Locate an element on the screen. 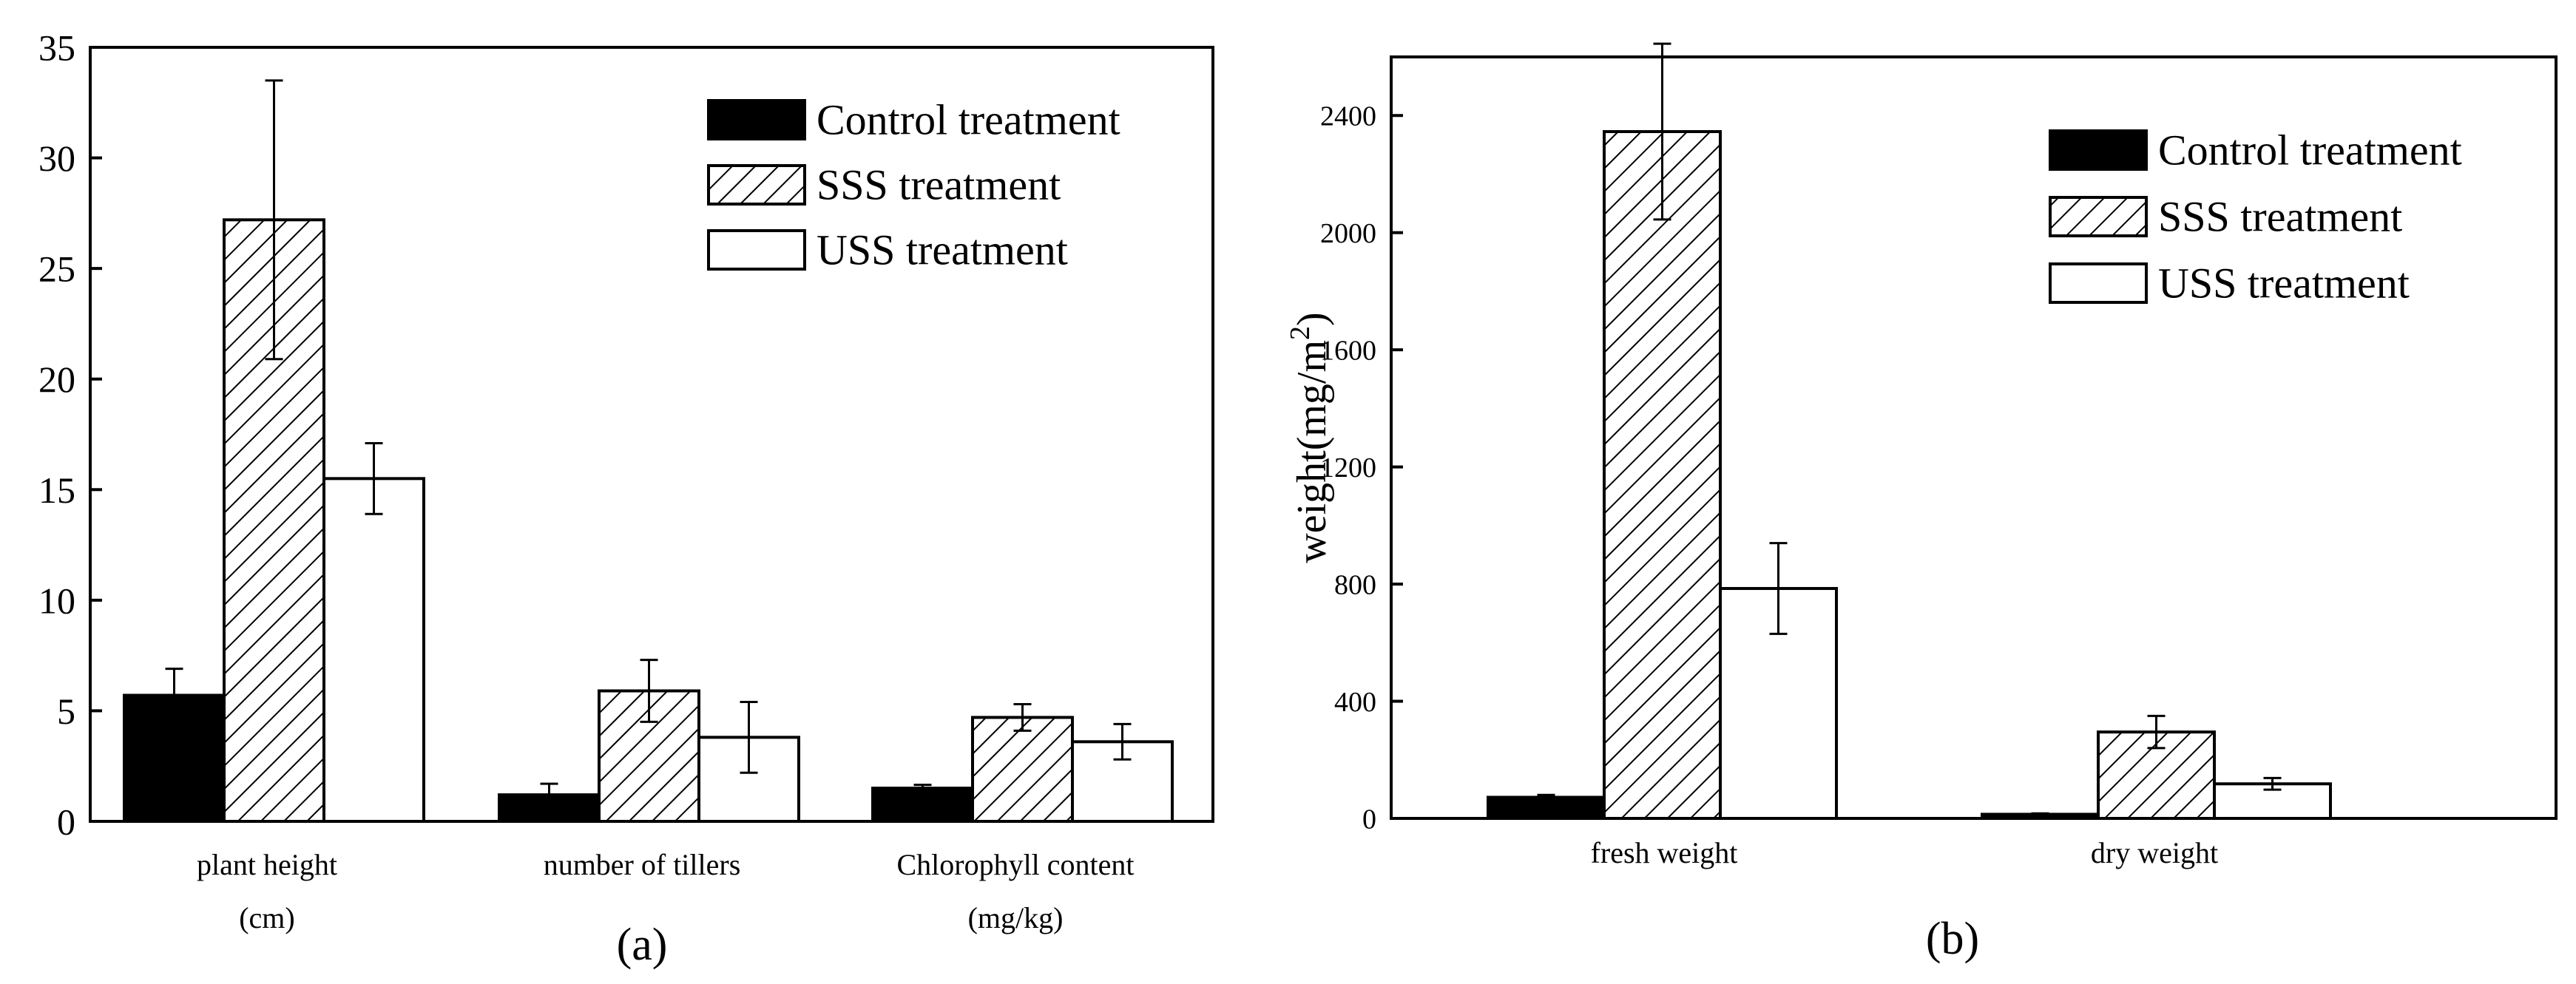 The height and width of the screenshot is (984, 2576). y-tick-label: 25 is located at coordinates (56, 269).